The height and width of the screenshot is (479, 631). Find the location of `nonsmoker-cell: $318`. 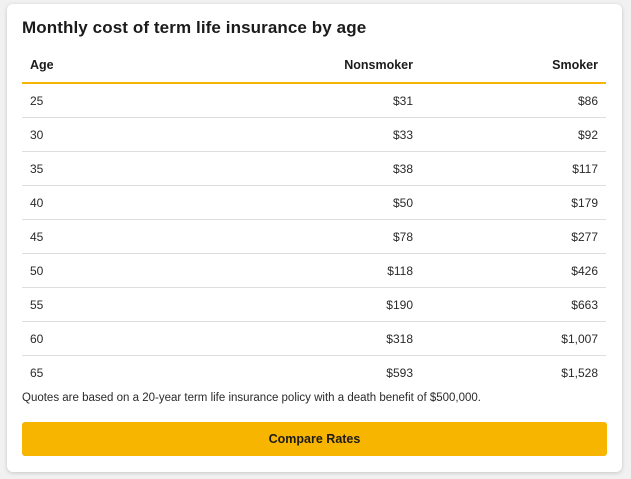

nonsmoker-cell: $318 is located at coordinates (311, 338).